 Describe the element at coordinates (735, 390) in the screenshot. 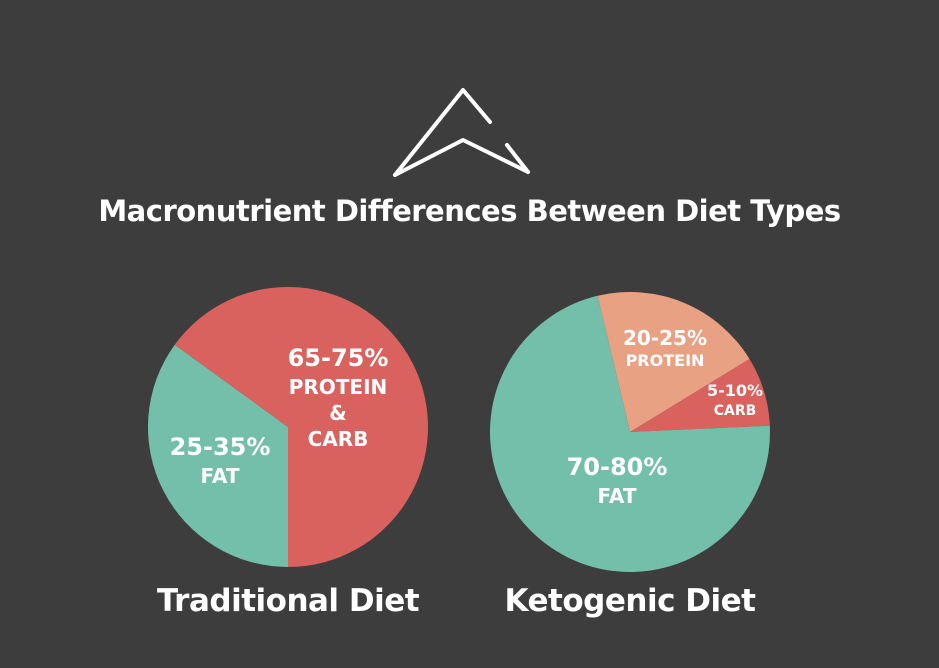

I see `value-label: 5-10%` at that location.